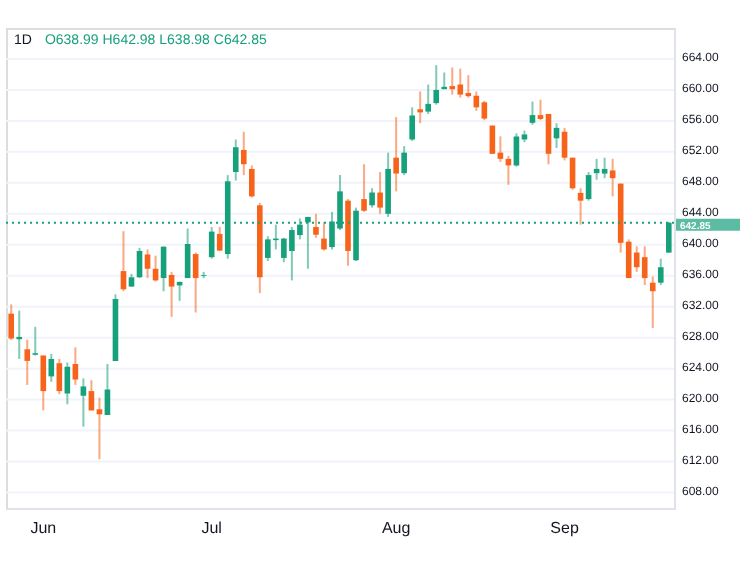  What do you see at coordinates (43, 528) in the screenshot?
I see `x-tick-label: Jun` at bounding box center [43, 528].